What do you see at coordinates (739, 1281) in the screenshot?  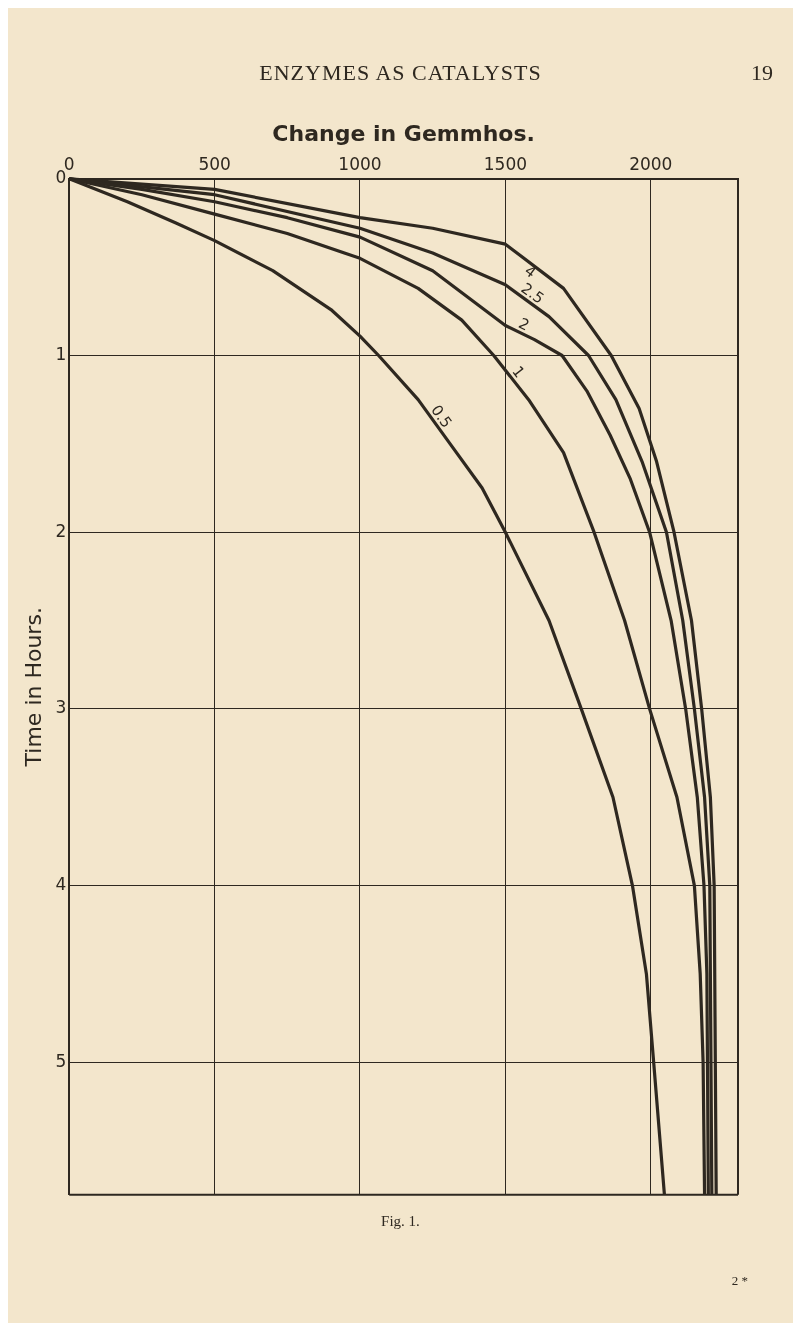 I see `text: 2 *` at bounding box center [739, 1281].